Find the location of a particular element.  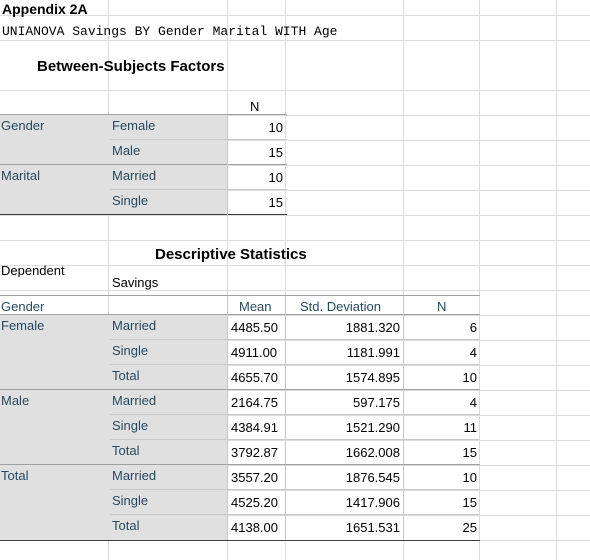

dependent-variable-label: Dependent Variable: is located at coordinates (33, 271).